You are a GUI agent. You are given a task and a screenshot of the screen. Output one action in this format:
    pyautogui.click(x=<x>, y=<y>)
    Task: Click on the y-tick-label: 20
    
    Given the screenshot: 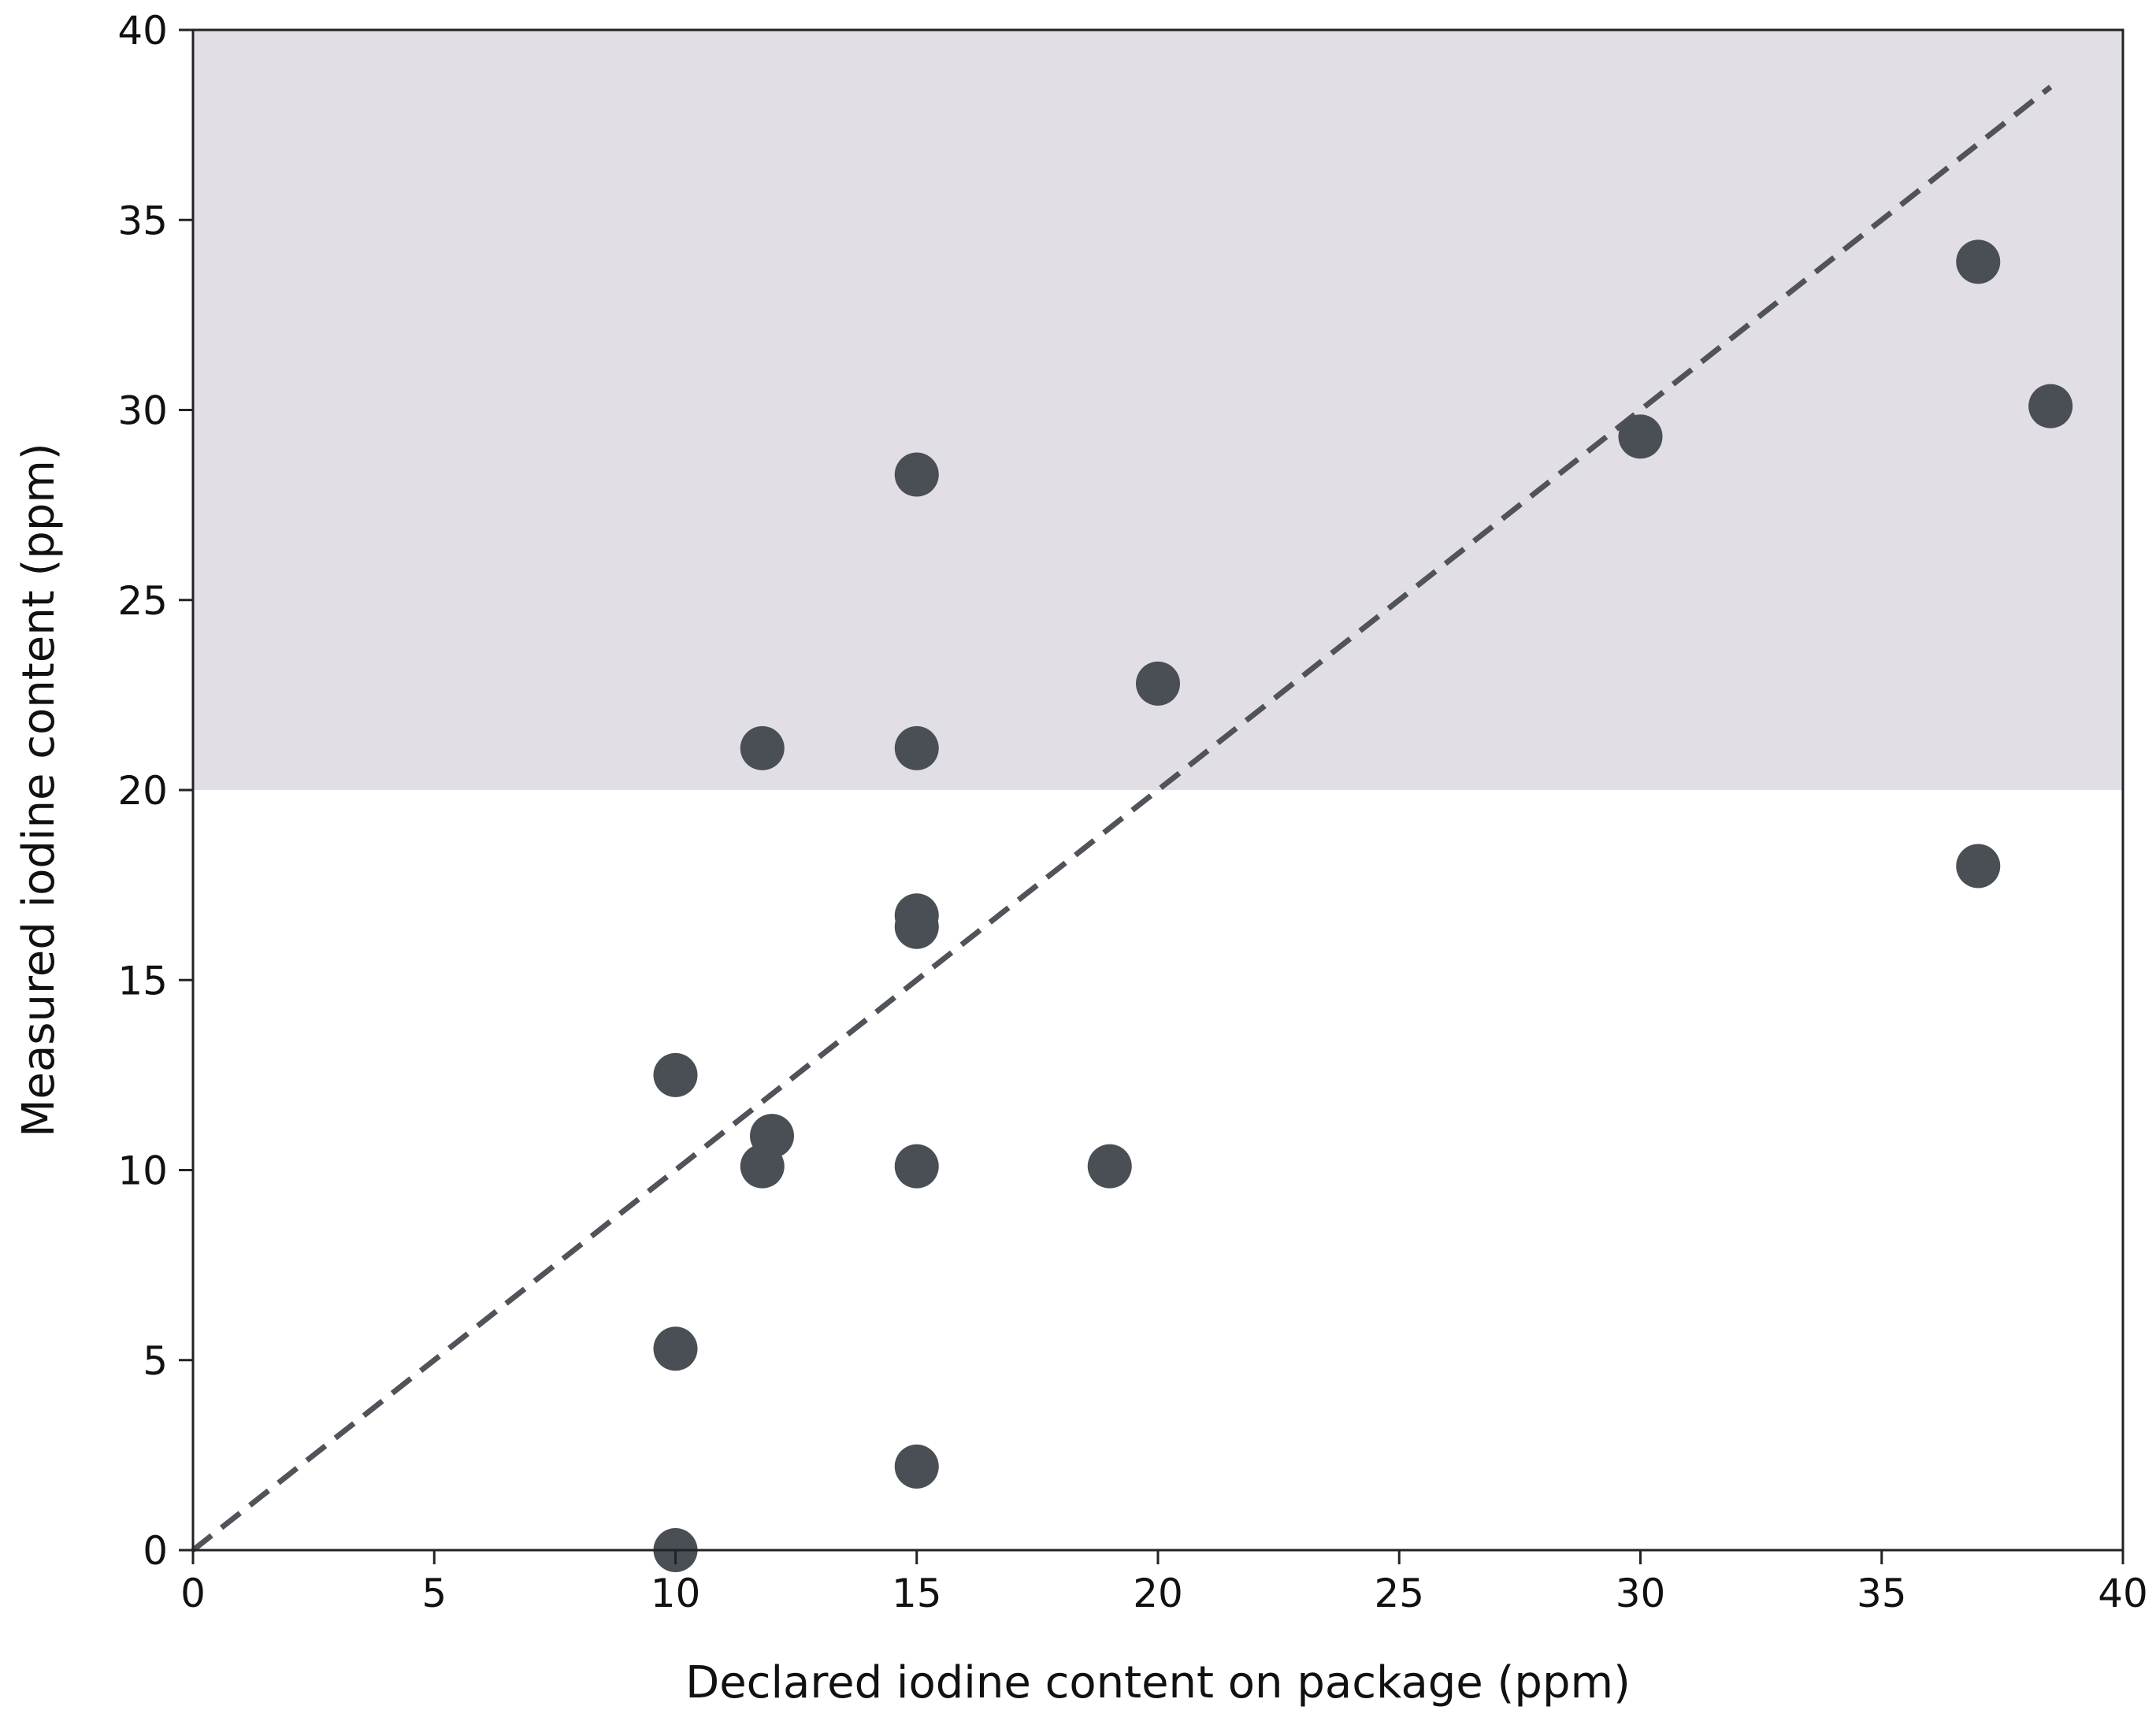 What is the action you would take?
    pyautogui.click(x=142, y=791)
    